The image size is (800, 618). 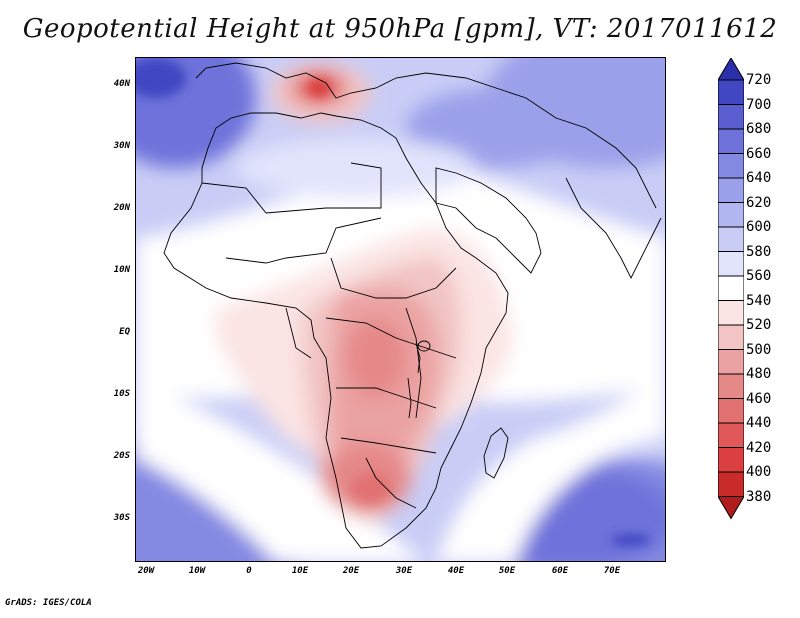 I want to click on x-axis-label: 0, so click(x=249, y=571).